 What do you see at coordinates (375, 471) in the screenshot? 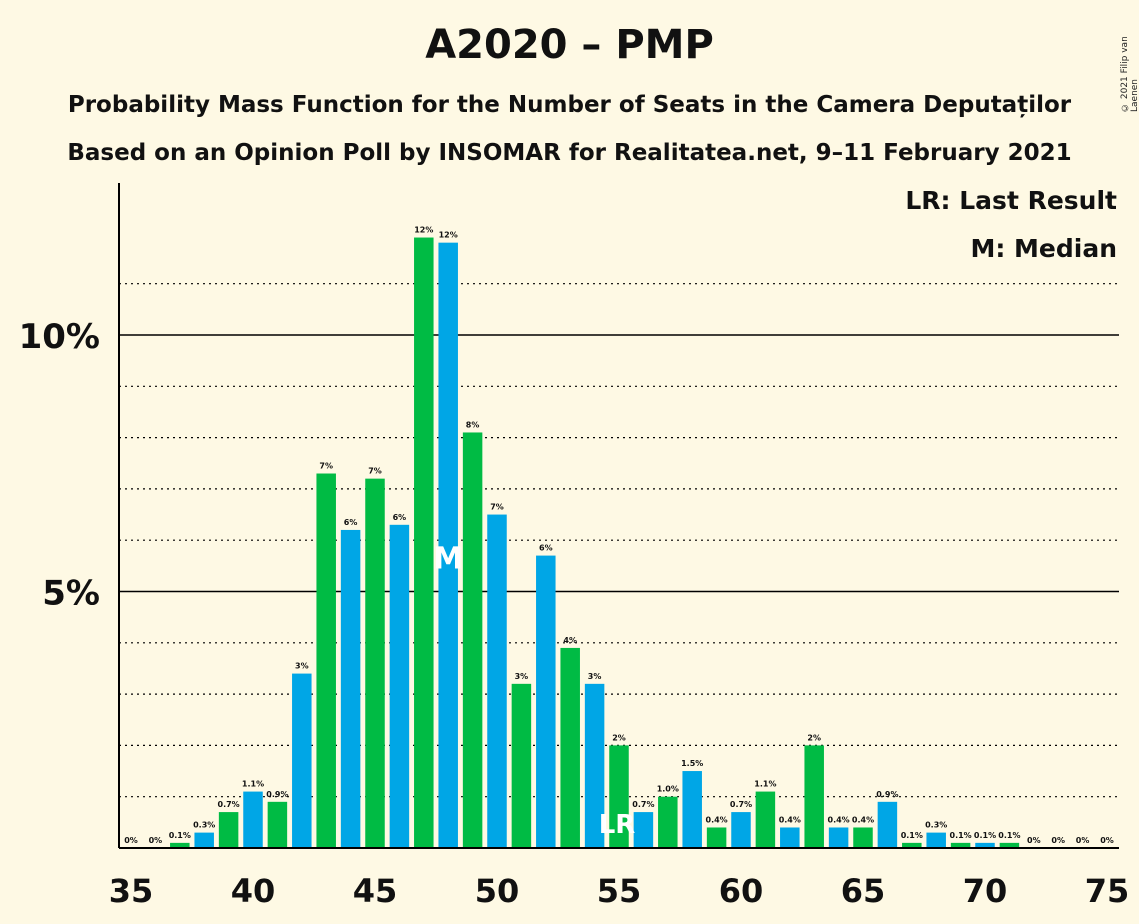
I see `bar-value-label-45: 7%` at bounding box center [375, 471].